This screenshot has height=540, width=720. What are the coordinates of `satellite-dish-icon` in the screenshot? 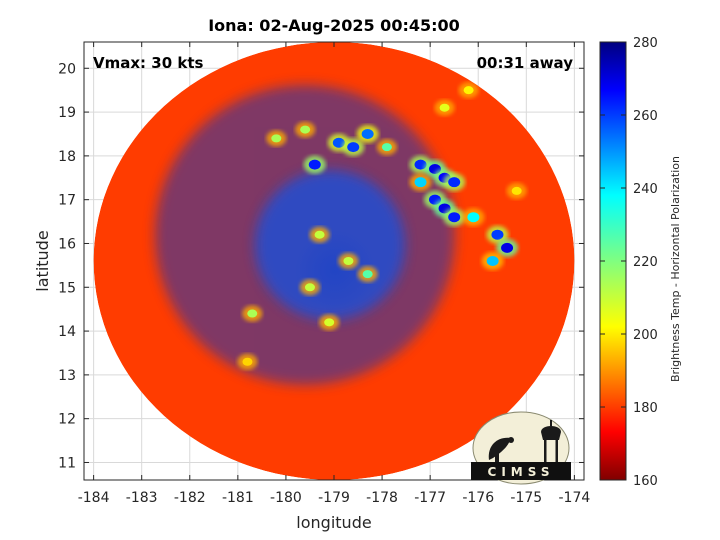 It's located at (499, 448).